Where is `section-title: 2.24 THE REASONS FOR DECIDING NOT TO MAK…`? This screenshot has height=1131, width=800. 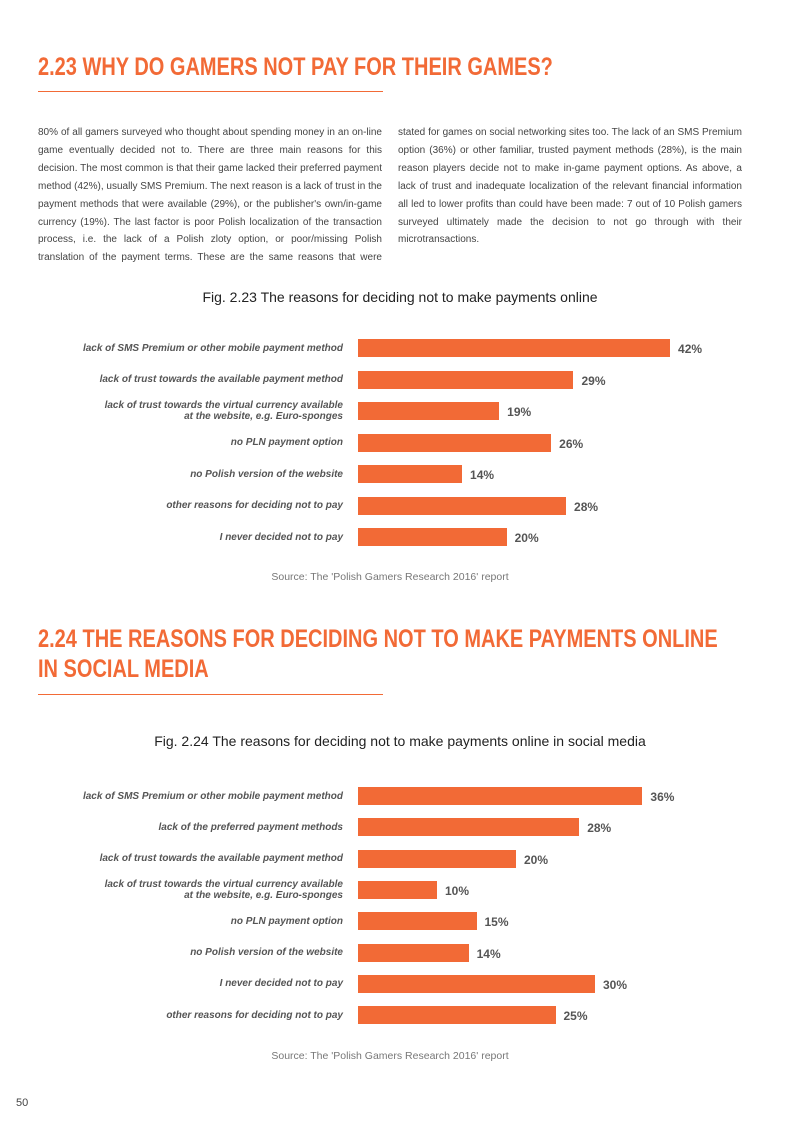
section-title: 2.24 THE REASONS FOR DECIDING NOT TO MAK… is located at coordinates (378, 654).